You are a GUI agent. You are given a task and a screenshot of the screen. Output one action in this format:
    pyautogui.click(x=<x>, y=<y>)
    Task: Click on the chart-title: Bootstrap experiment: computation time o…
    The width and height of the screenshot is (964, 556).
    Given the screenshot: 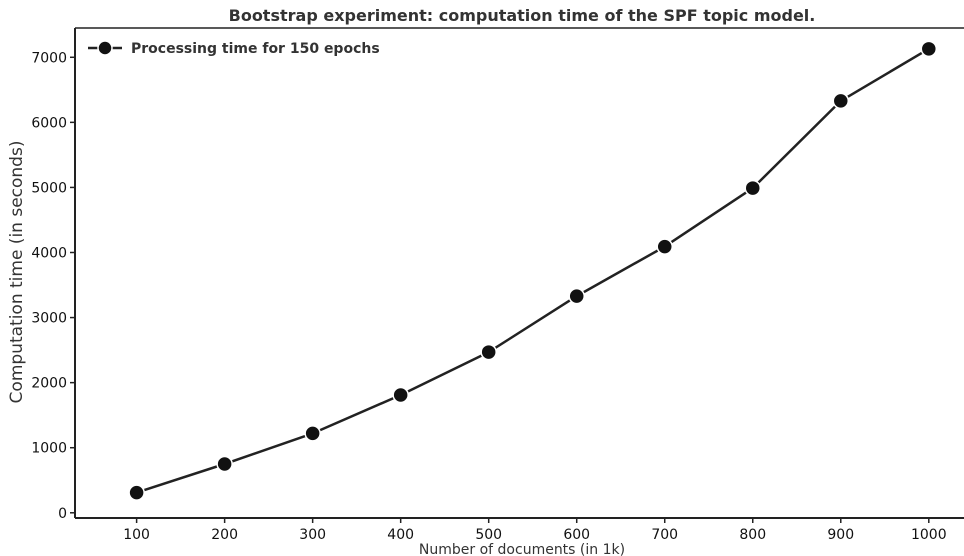 What is the action you would take?
    pyautogui.click(x=522, y=15)
    